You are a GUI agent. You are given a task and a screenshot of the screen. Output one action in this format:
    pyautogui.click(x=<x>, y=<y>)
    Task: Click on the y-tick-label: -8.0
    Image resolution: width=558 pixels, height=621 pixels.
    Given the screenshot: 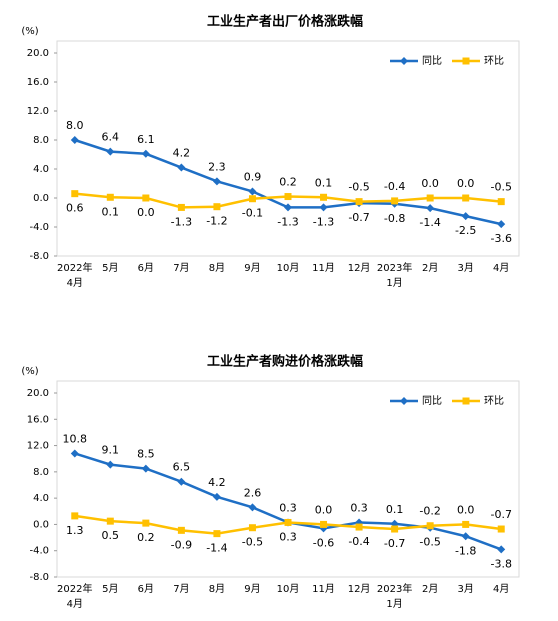 What is the action you would take?
    pyautogui.click(x=39, y=577)
    